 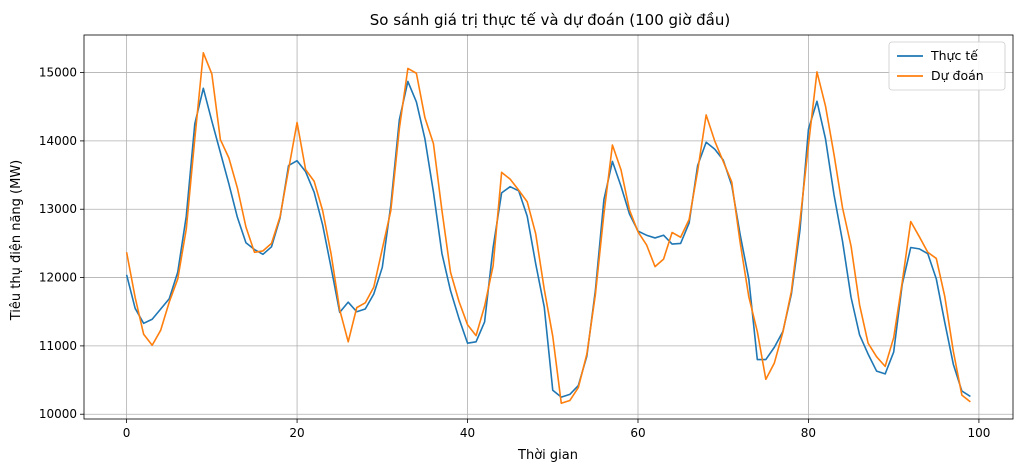 I want to click on y-axis-label: Tiêu thụ điện năng (MW), so click(x=16, y=241).